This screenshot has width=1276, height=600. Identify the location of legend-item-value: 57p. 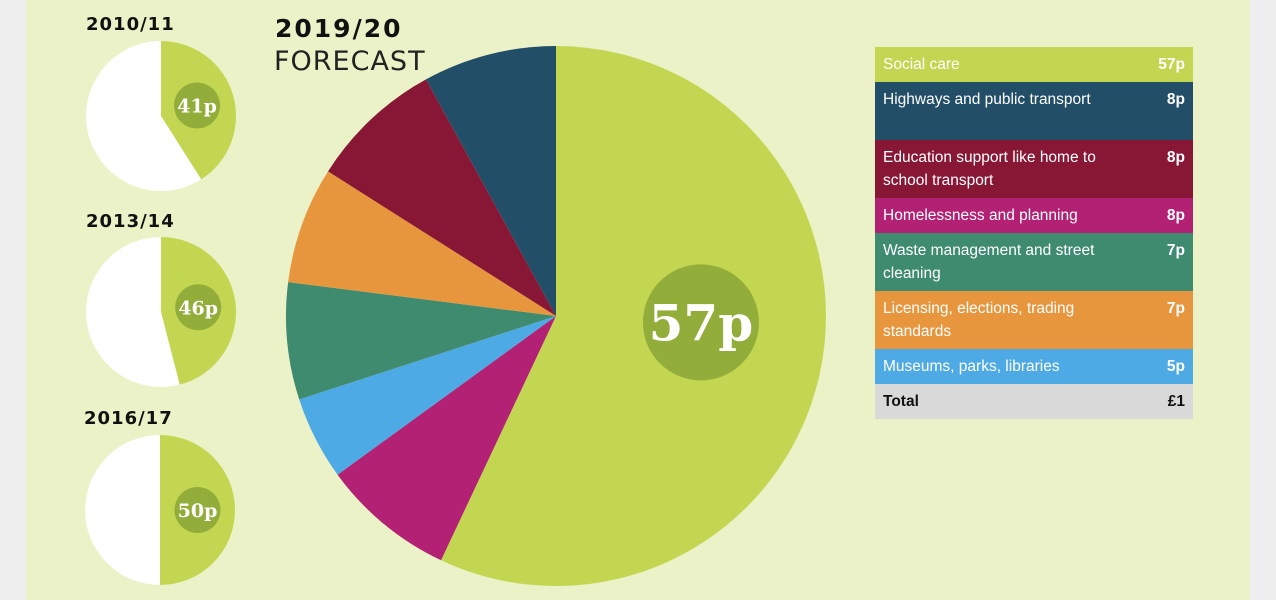
(1171, 64).